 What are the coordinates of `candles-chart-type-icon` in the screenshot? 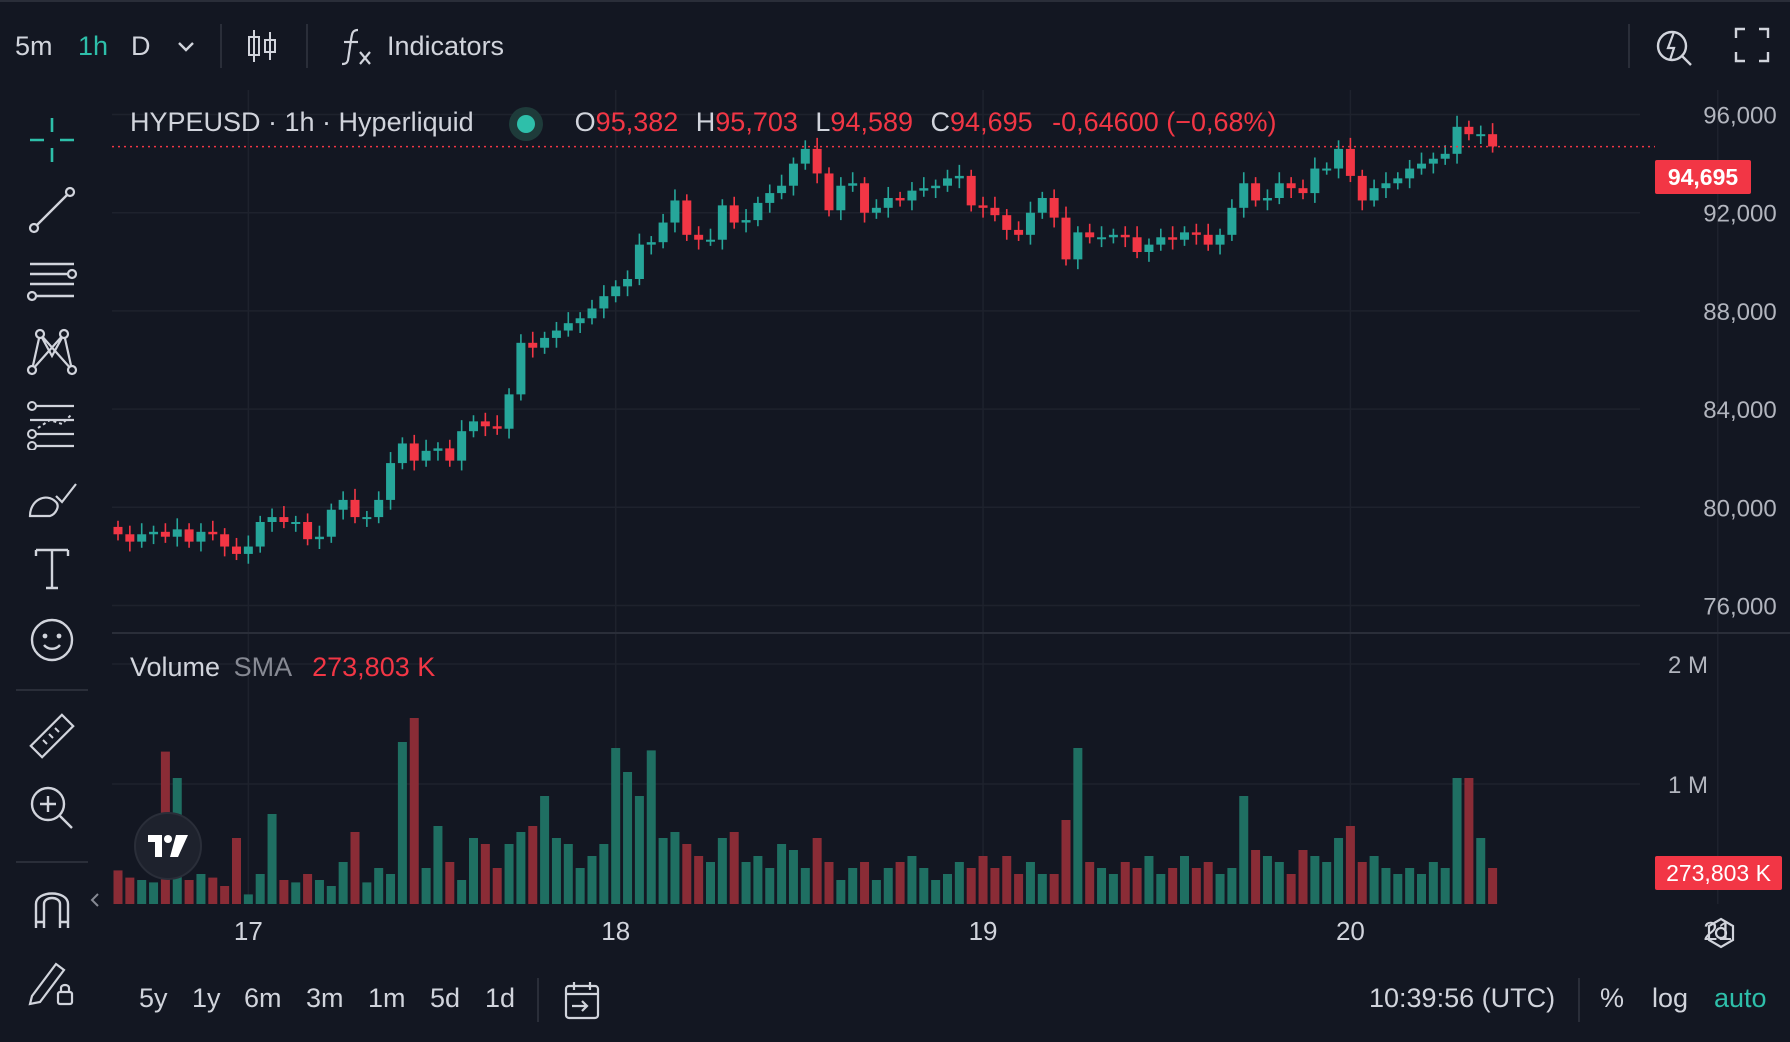 It's located at (262, 46).